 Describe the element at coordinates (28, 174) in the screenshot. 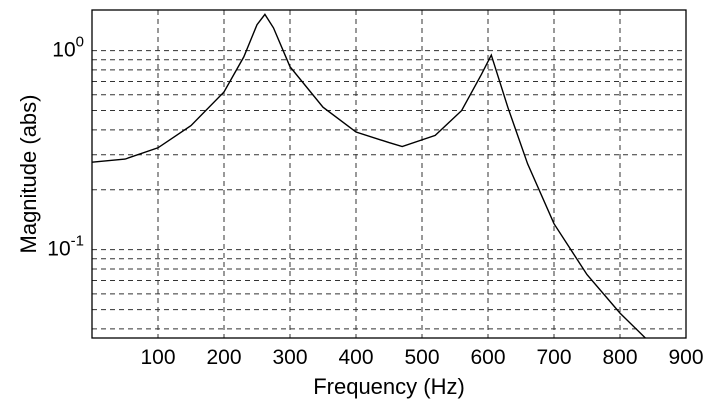

I see `y-axis-label: Magnitude (abs)` at that location.